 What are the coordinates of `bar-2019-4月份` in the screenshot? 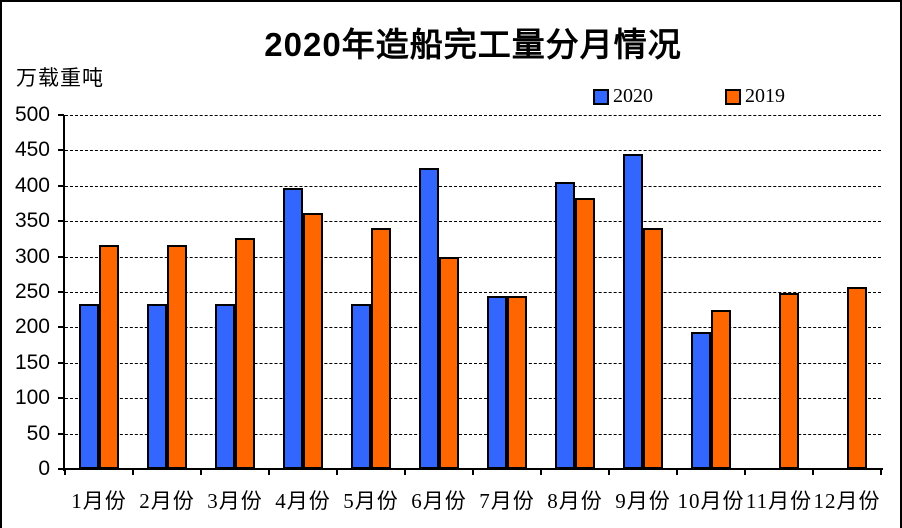 It's located at (313, 340).